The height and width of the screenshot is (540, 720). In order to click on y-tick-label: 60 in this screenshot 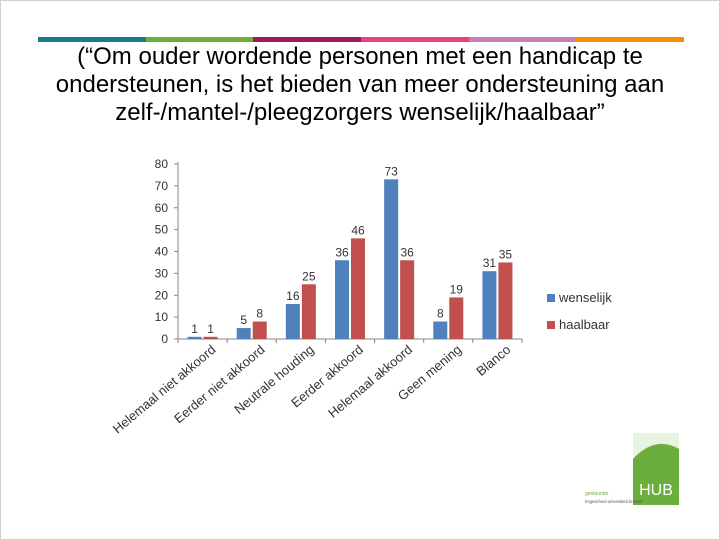, I will do `click(162, 208)`.